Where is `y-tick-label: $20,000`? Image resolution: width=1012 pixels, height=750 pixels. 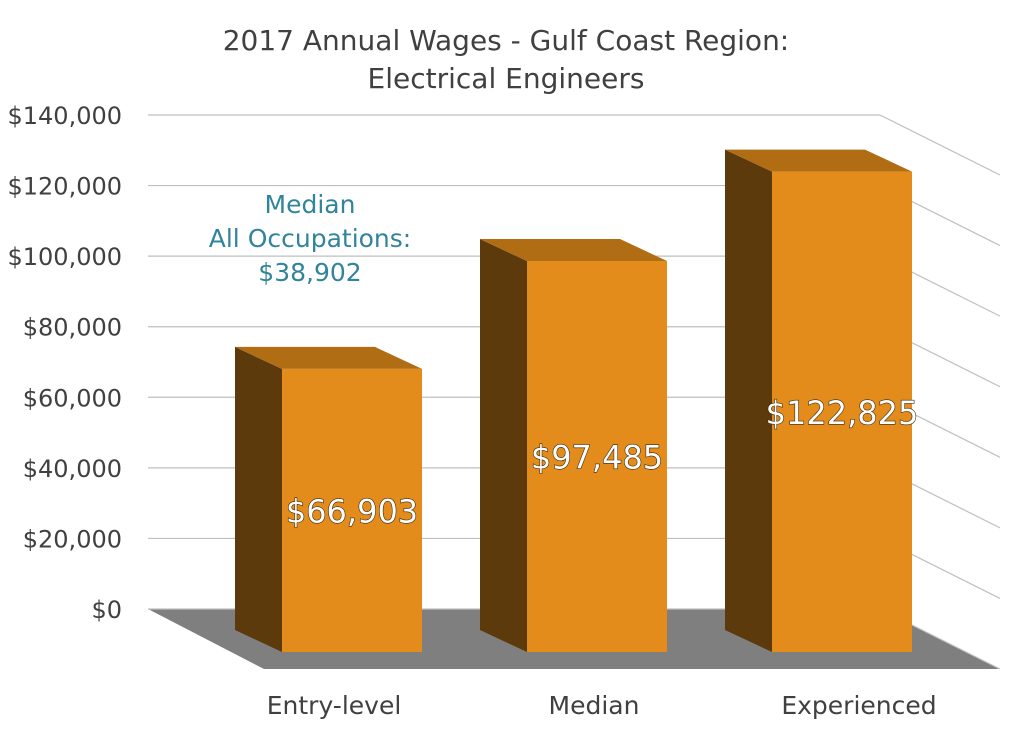 y-tick-label: $20,000 is located at coordinates (72, 539).